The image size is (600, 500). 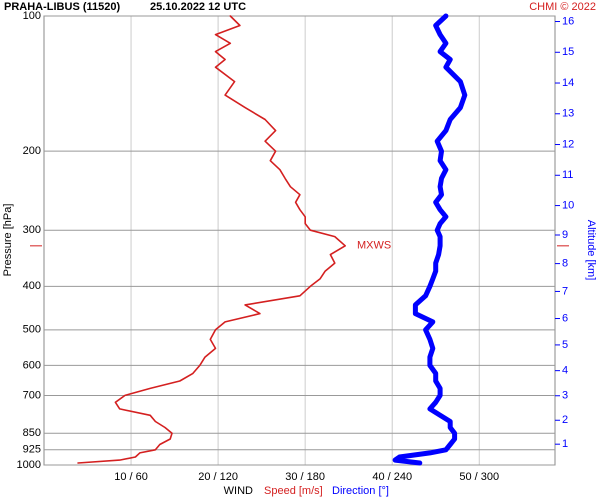 I want to click on y2-tick-label: 4, so click(x=565, y=371).